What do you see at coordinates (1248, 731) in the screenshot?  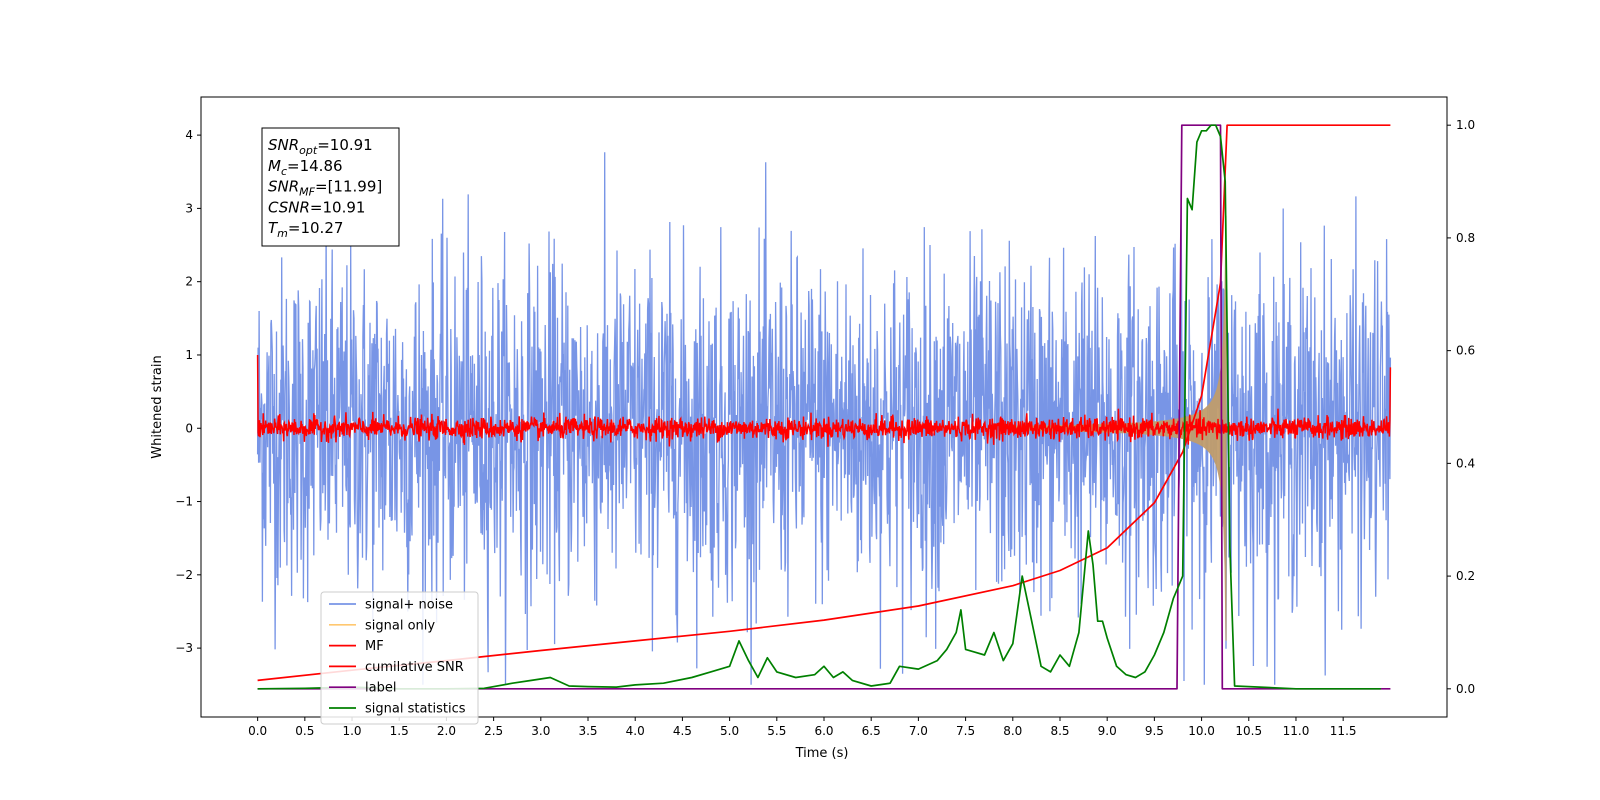 I see `x-tick-label: 10.5` at bounding box center [1248, 731].